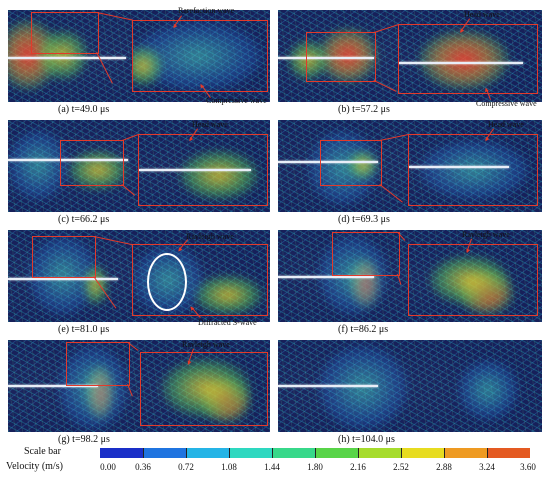 The width and height of the screenshot is (550, 481). Describe the element at coordinates (444, 467) in the screenshot. I see `colorbar-tick-label: 2.88` at that location.